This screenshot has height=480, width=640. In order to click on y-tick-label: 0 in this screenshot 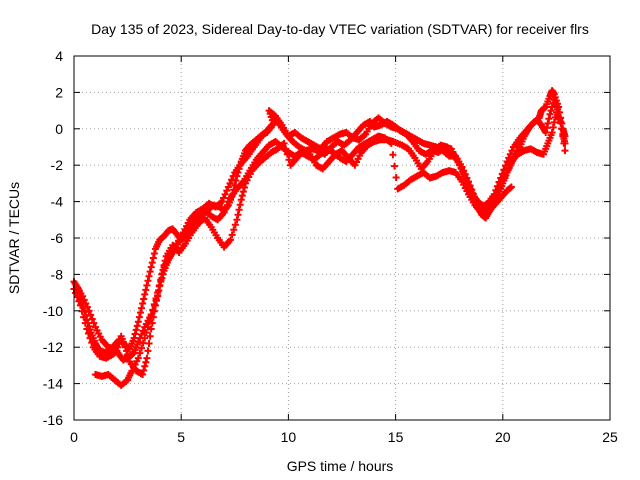, I will do `click(59, 129)`.